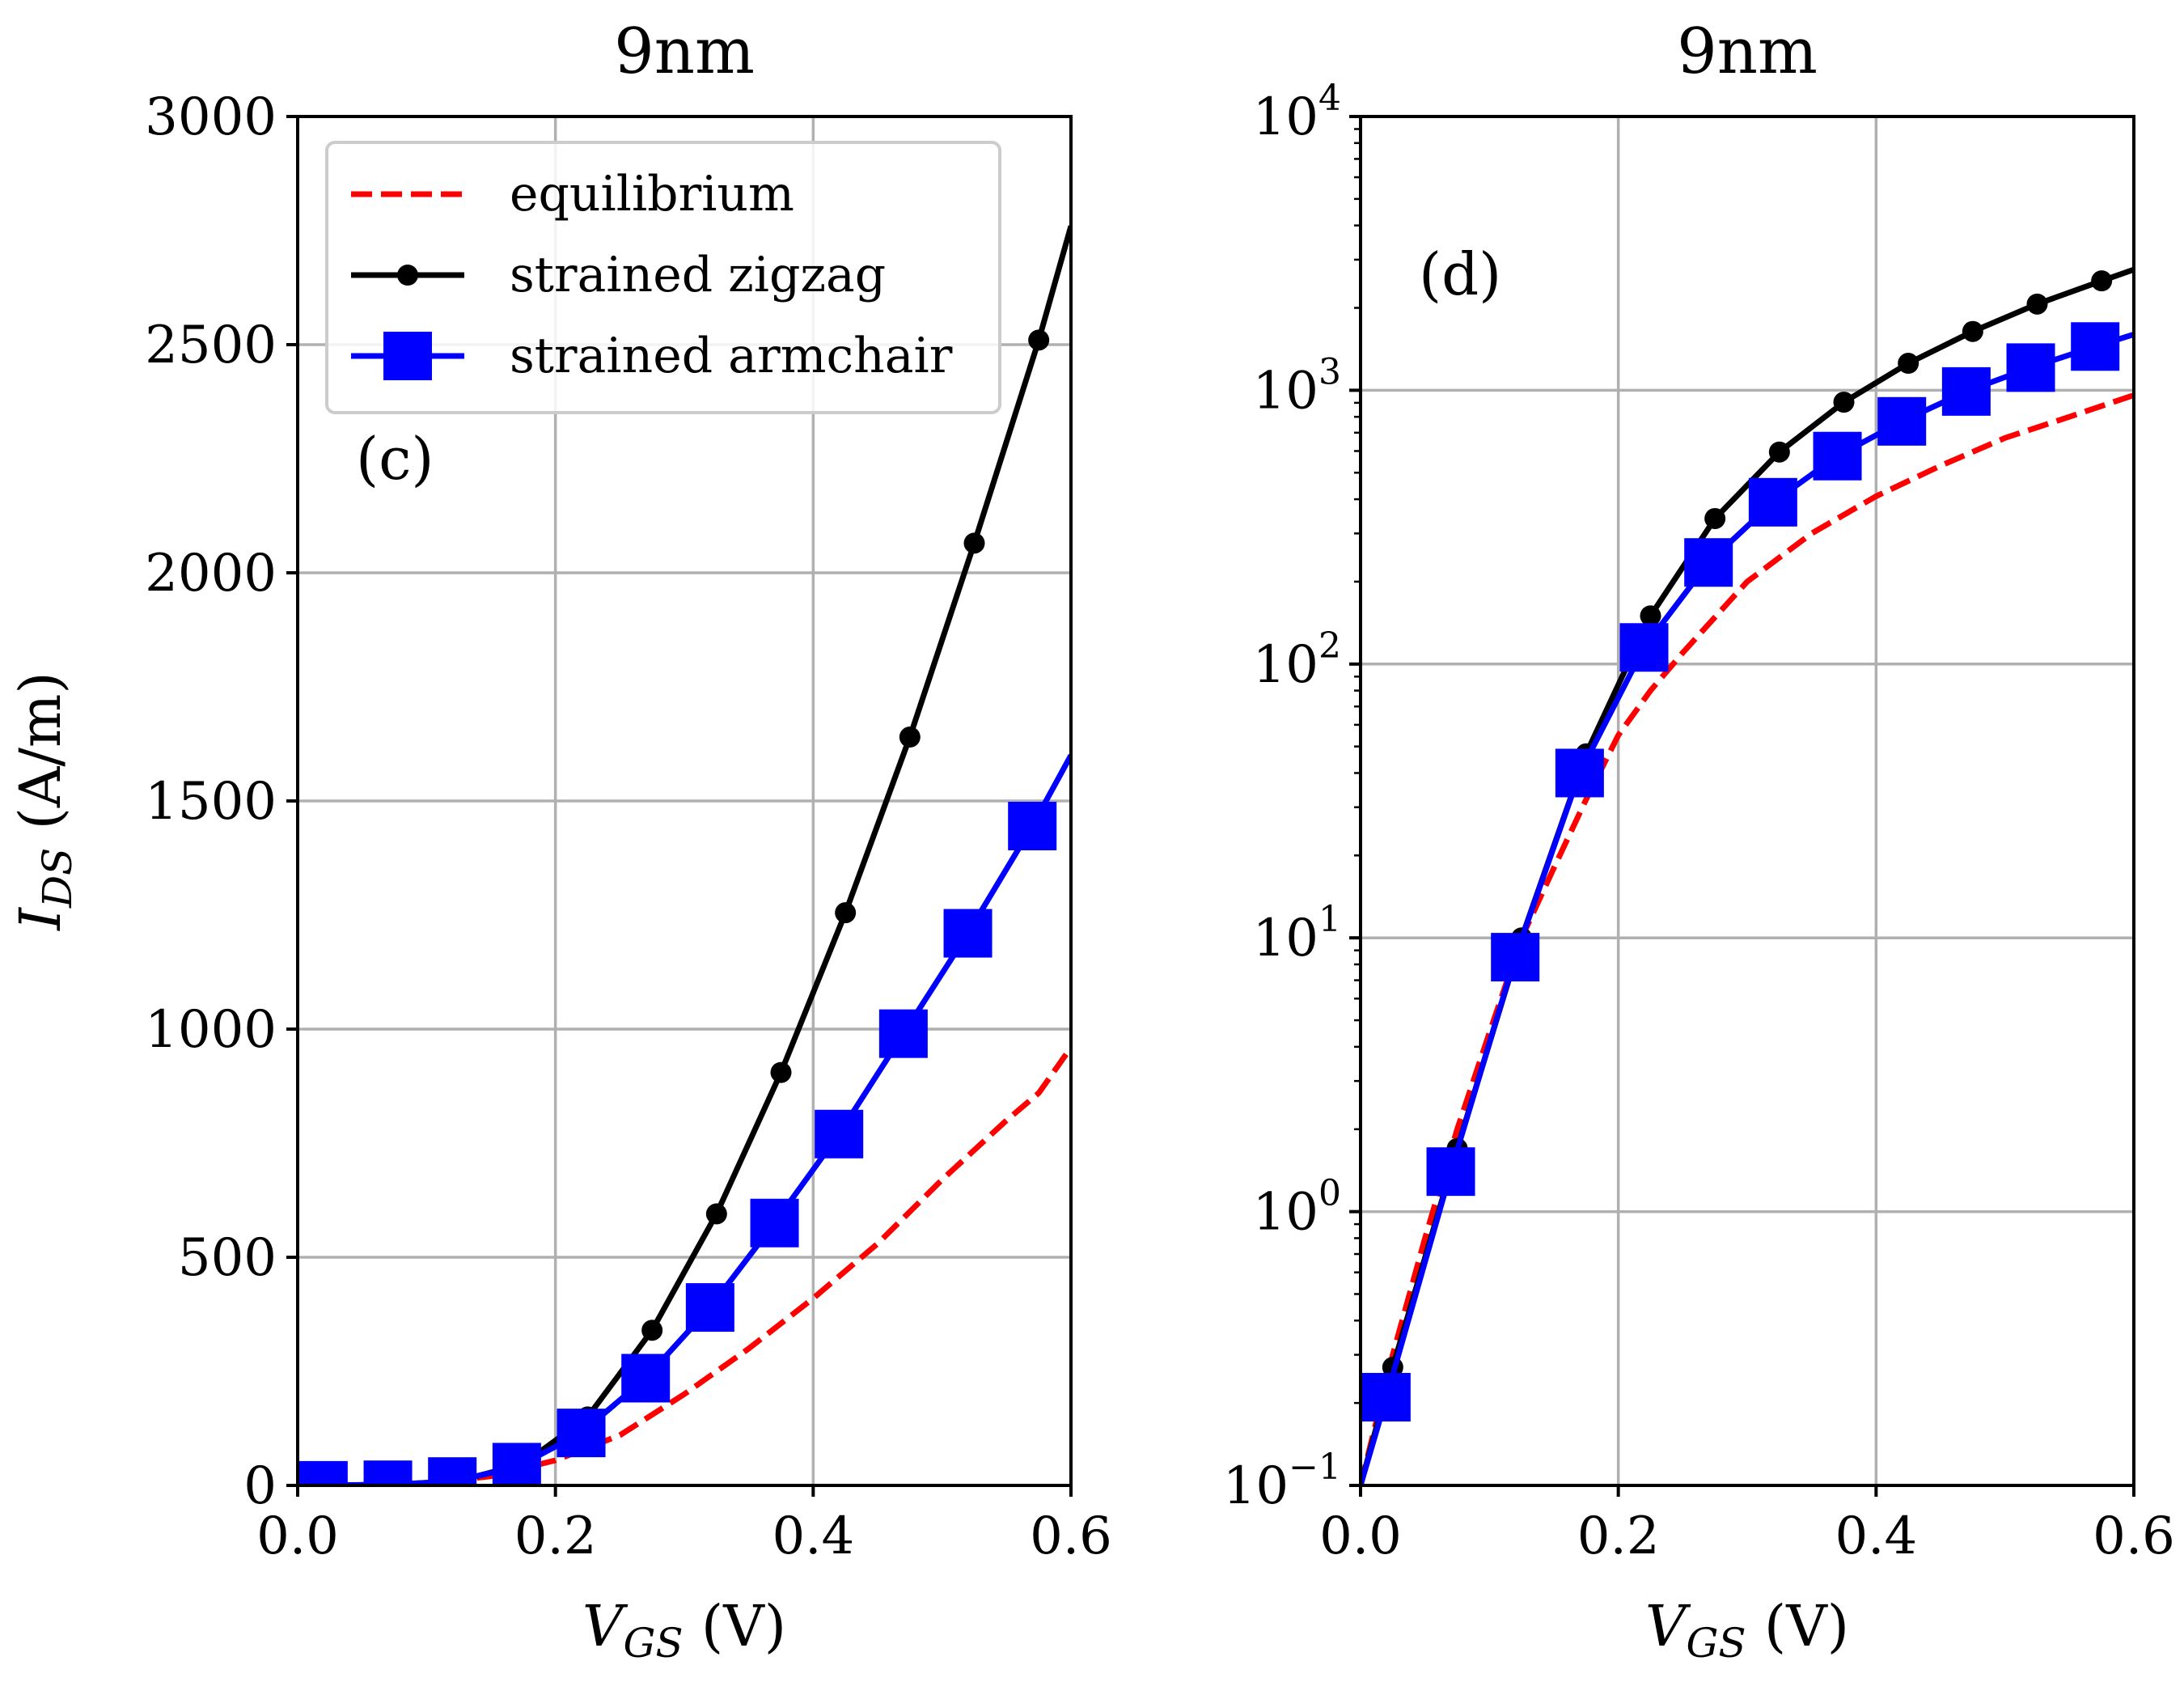 The height and width of the screenshot is (1699, 2184). What do you see at coordinates (395, 459) in the screenshot?
I see `panel-label: (c)` at bounding box center [395, 459].